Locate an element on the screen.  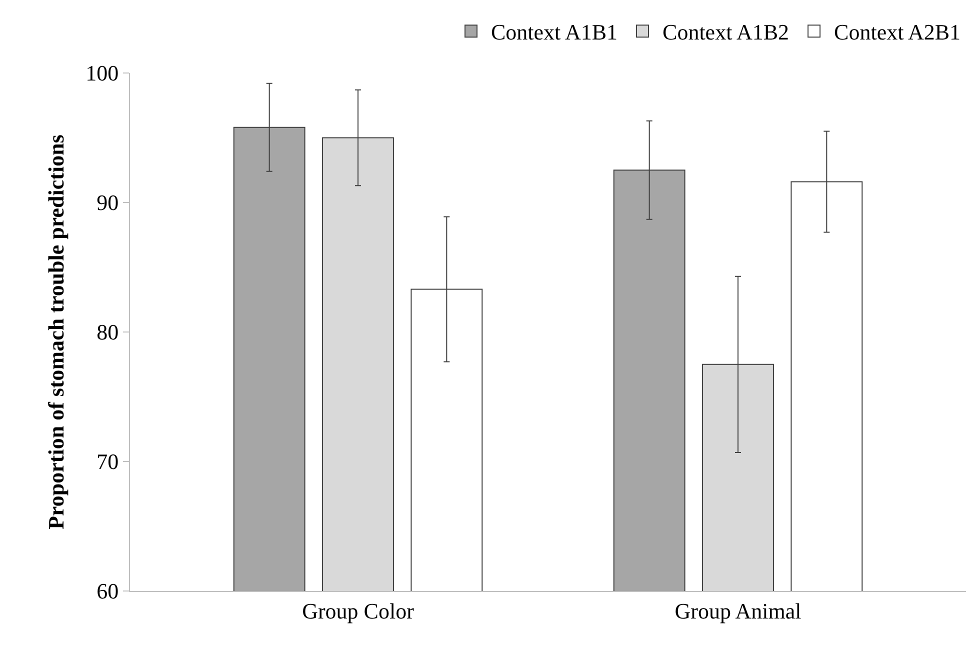
y-tick-label: 60 is located at coordinates (107, 591).